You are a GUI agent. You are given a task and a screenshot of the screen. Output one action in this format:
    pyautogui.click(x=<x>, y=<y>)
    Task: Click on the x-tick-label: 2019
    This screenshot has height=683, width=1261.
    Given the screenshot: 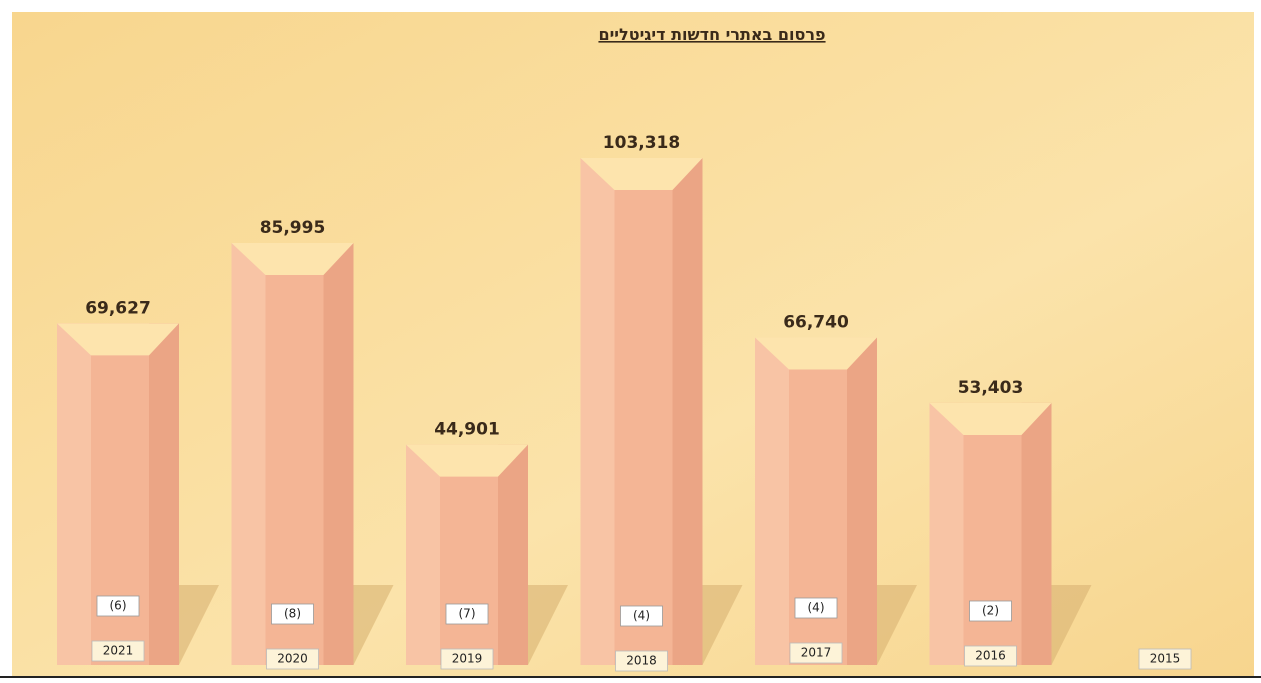 What is the action you would take?
    pyautogui.click(x=467, y=659)
    